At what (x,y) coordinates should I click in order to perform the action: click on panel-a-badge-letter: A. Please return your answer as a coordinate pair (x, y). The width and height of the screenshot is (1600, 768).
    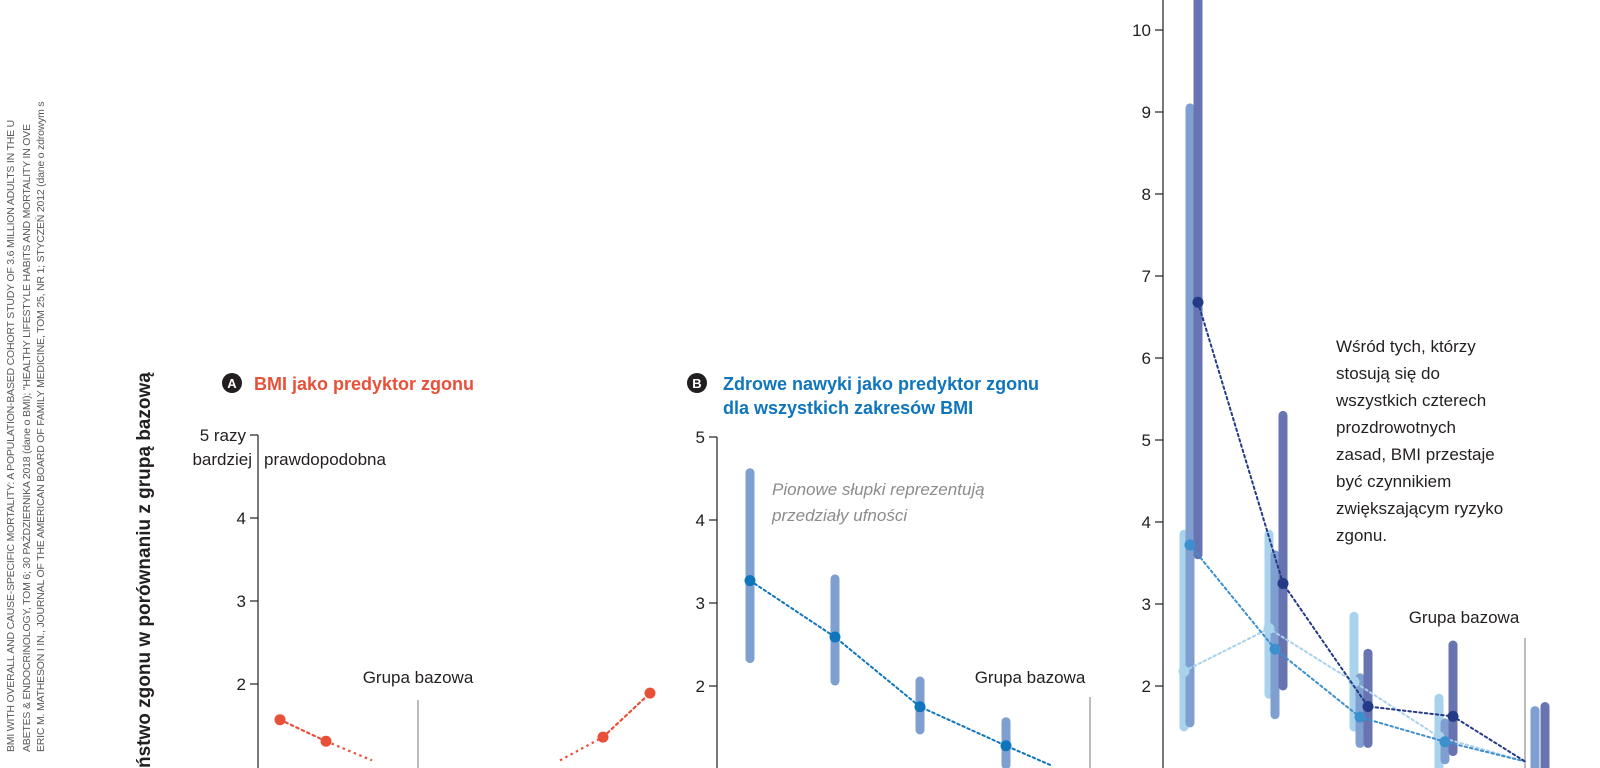
    Looking at the image, I should click on (232, 383).